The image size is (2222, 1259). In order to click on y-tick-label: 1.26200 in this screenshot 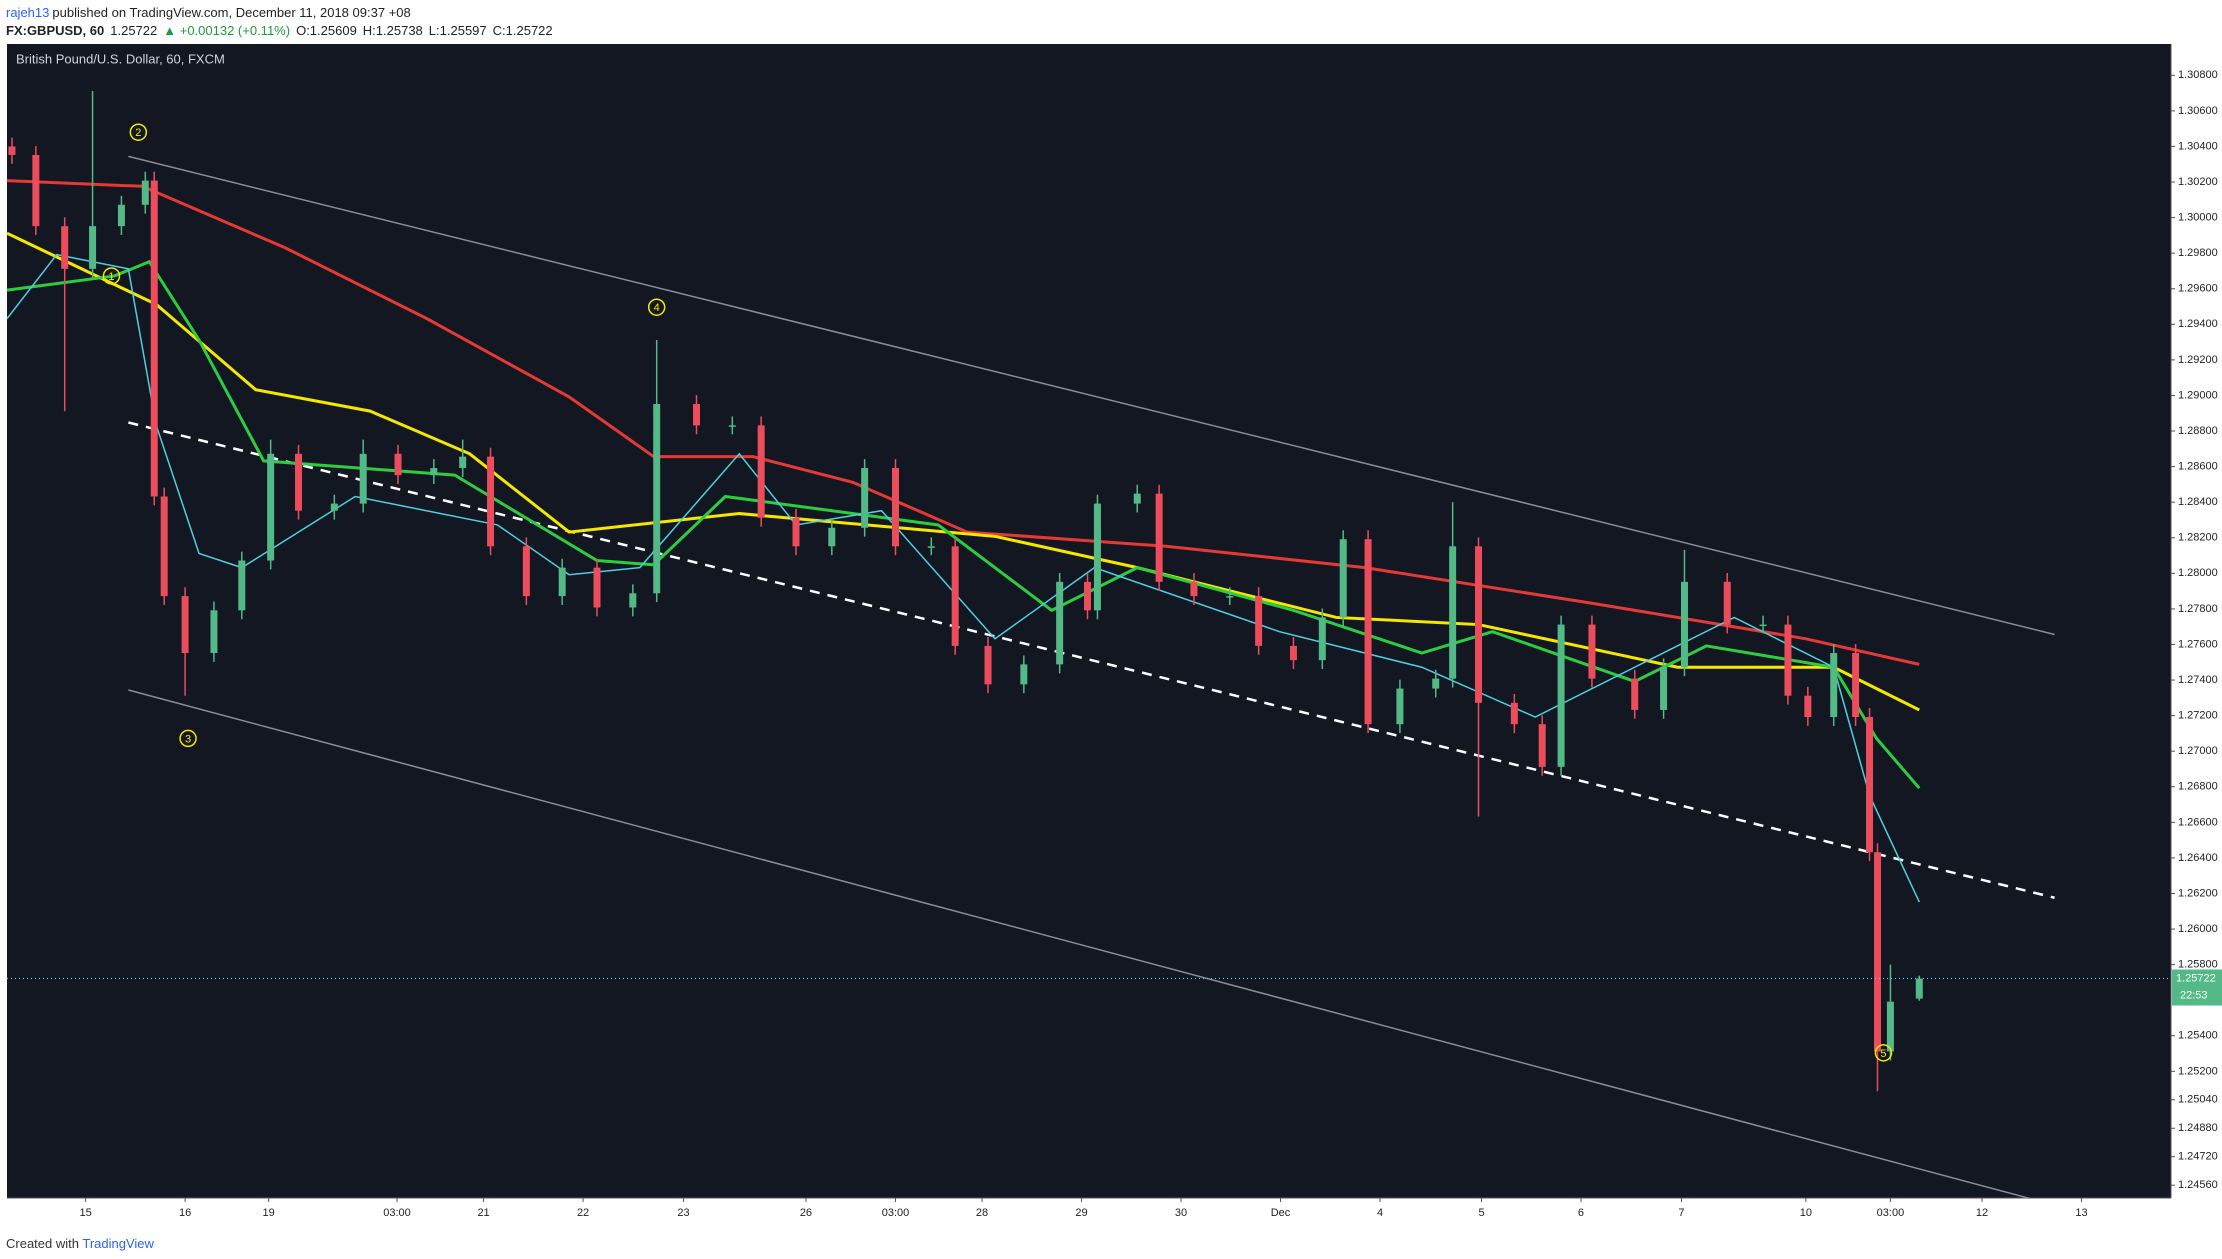, I will do `click(2198, 893)`.